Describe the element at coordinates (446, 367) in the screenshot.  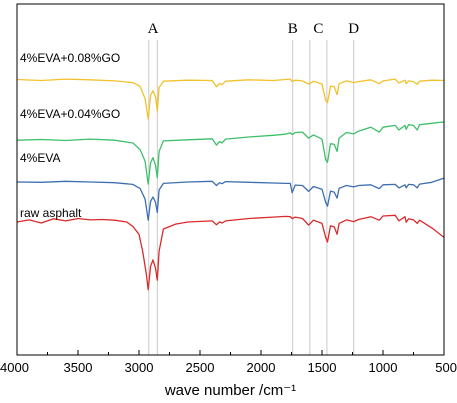
I see `x-tick-label-500: 500` at that location.